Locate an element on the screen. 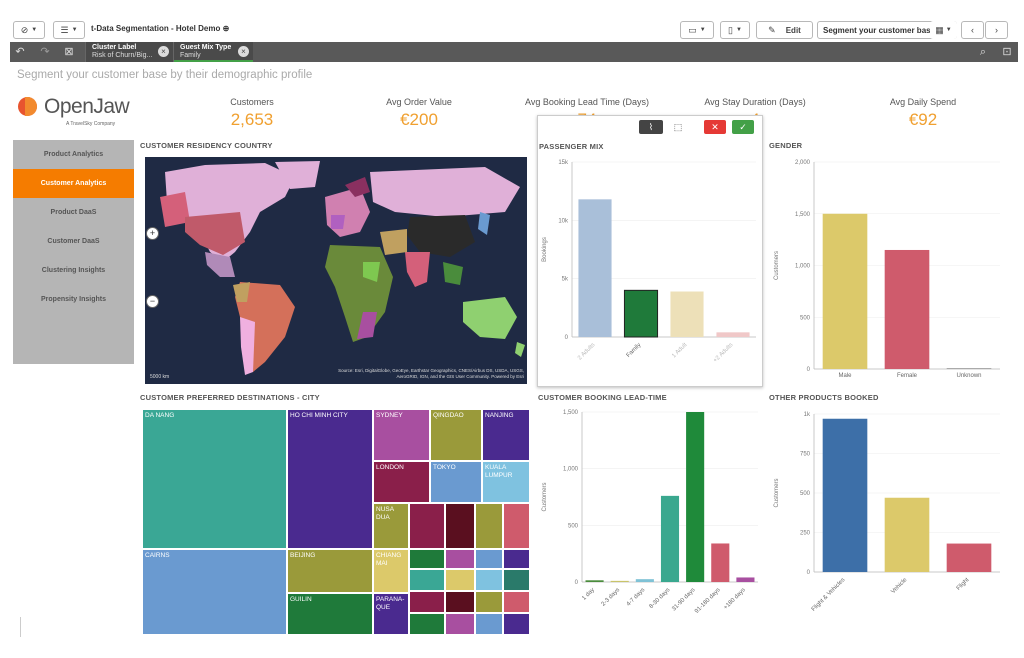 This screenshot has width=1024, height=658. region-se-asia is located at coordinates (453, 273).